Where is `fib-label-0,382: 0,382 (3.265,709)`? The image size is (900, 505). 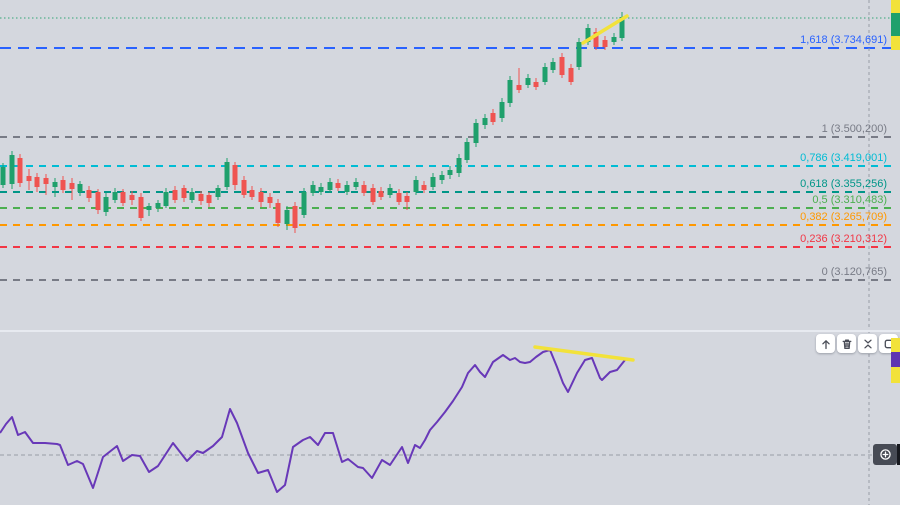 fib-label-0,382: 0,382 (3.265,709) is located at coordinates (843, 217).